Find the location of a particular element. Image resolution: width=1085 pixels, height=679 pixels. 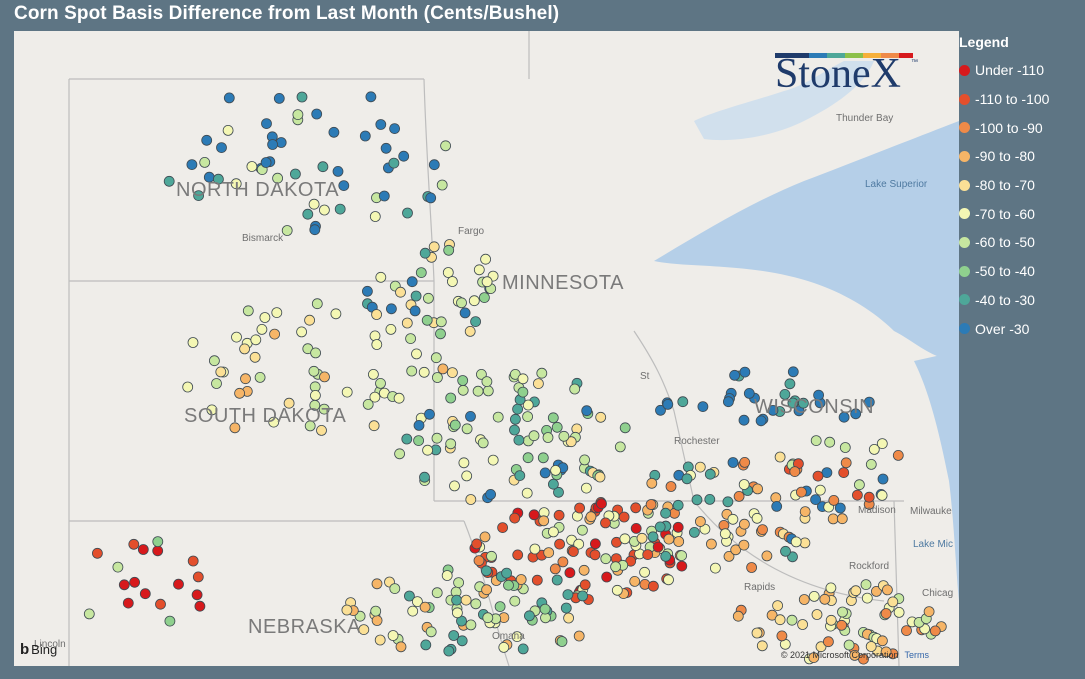

legend-item: -70 to -60 is located at coordinates (1022, 213).